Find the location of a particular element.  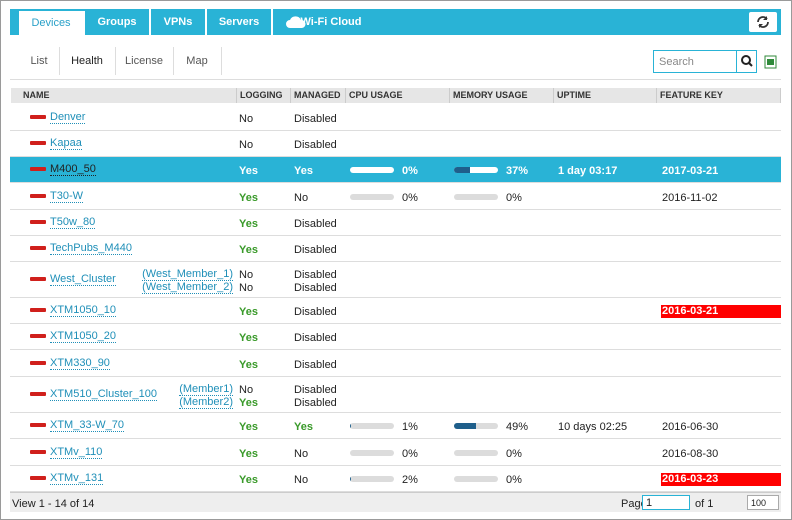

search-button is located at coordinates (746, 61).